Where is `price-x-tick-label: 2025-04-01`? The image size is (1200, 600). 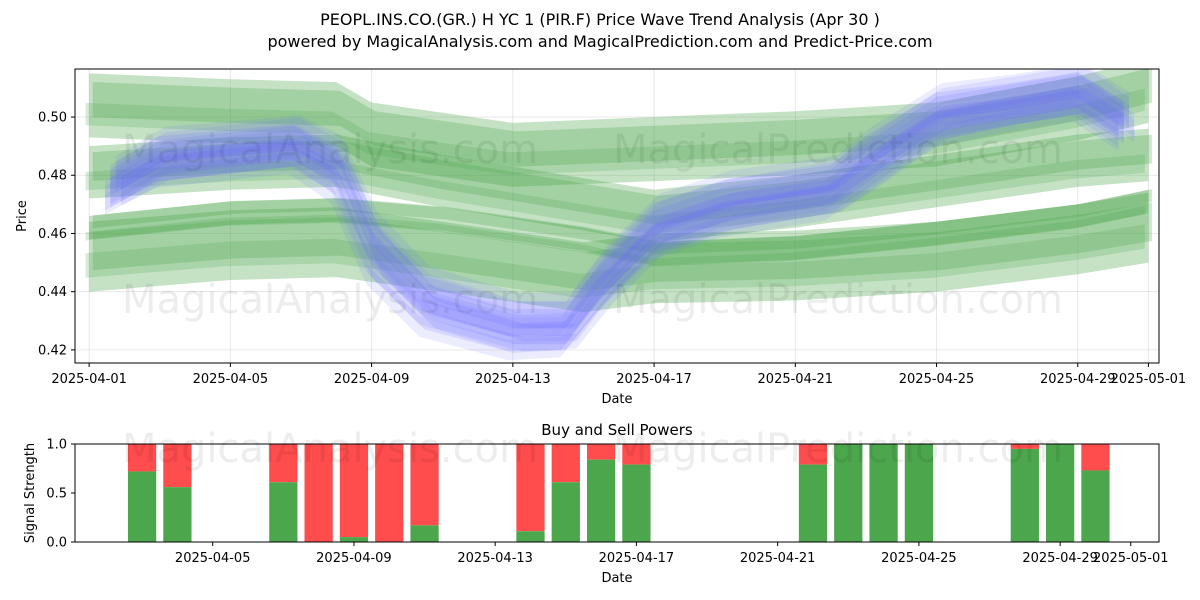
price-x-tick-label: 2025-04-01 is located at coordinates (89, 379).